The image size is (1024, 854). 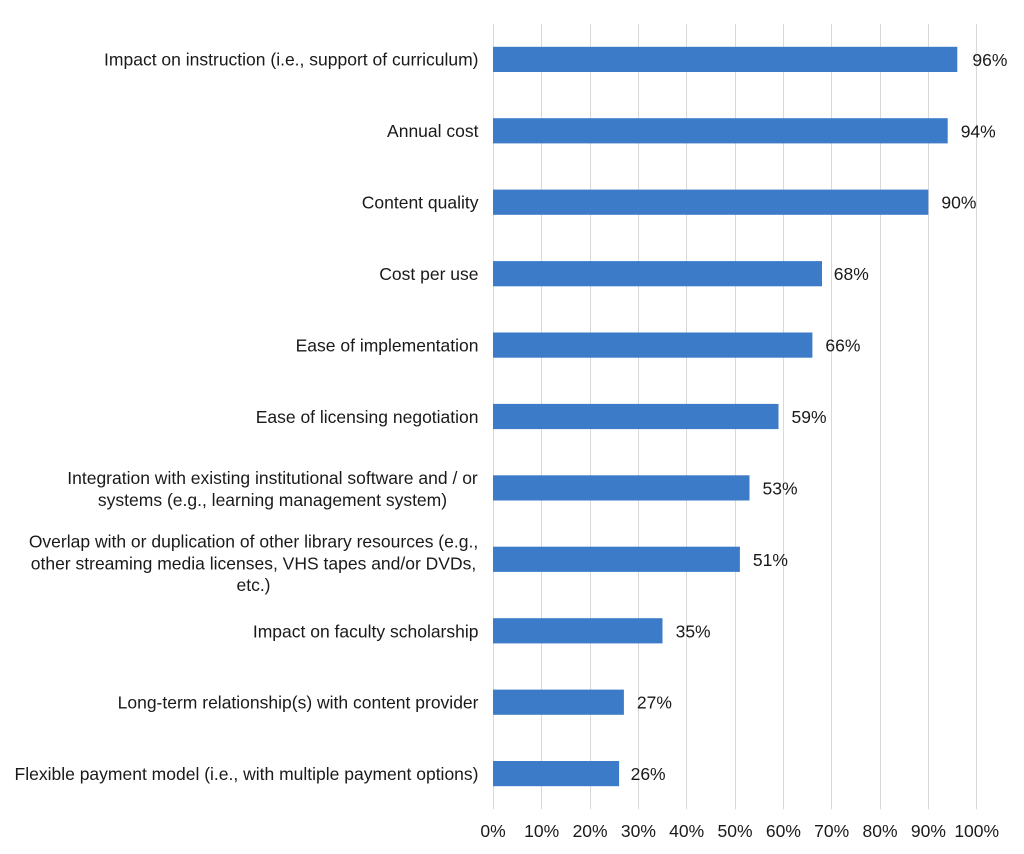 I want to click on svg-text: 96%, so click(x=989, y=60).